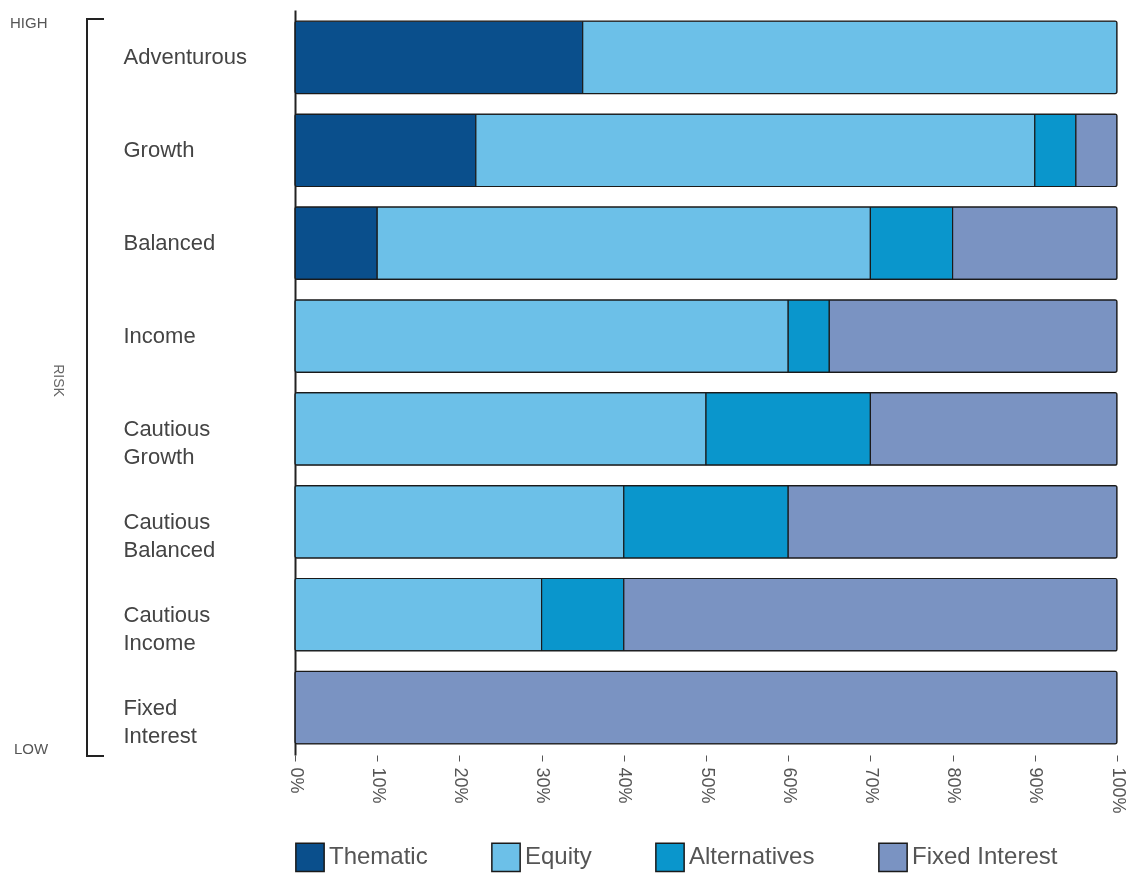 The width and height of the screenshot is (1127, 896). Describe the element at coordinates (1117, 790) in the screenshot. I see `x-tick-label: 100%` at that location.